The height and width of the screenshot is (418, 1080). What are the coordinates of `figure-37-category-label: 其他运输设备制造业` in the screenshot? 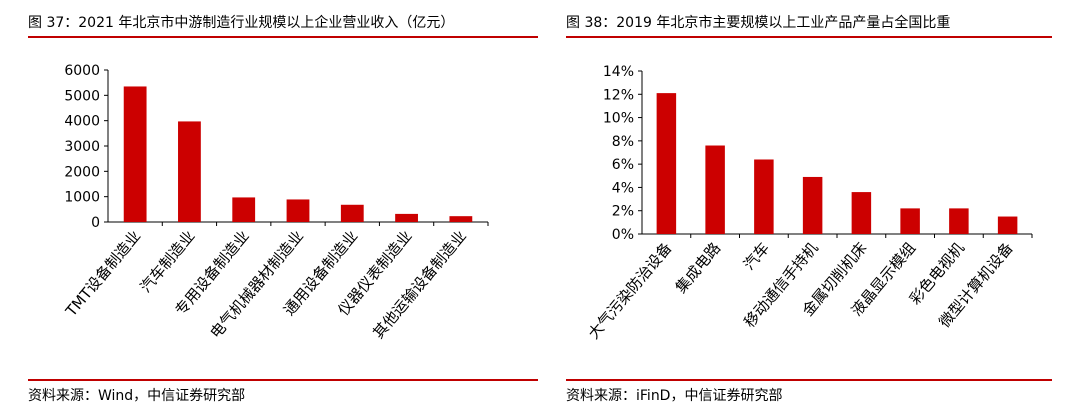 It's located at (419, 284).